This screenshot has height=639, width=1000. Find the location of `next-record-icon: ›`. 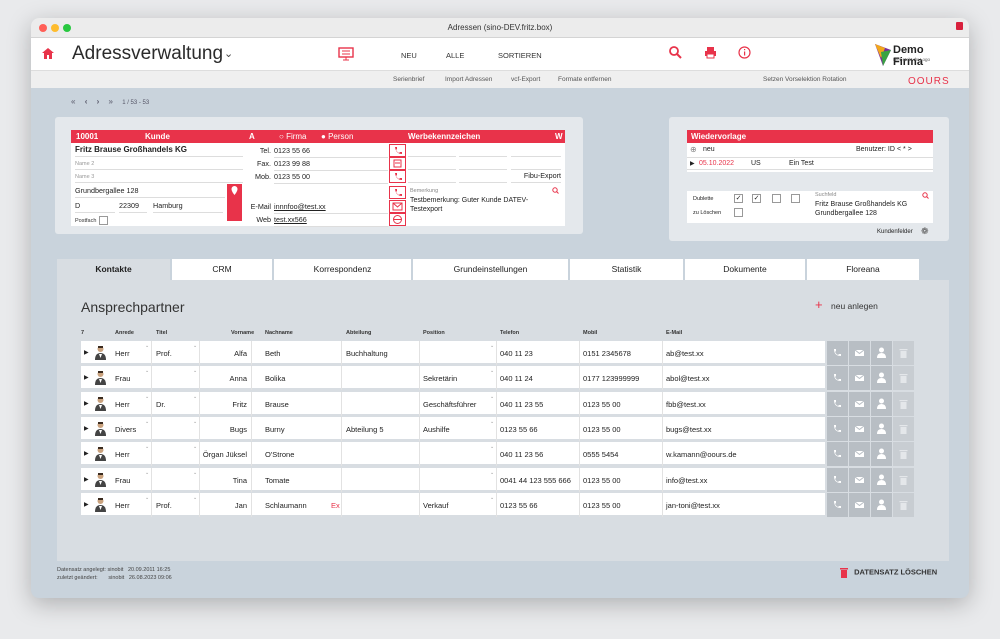

next-record-icon: › is located at coordinates (98, 101).